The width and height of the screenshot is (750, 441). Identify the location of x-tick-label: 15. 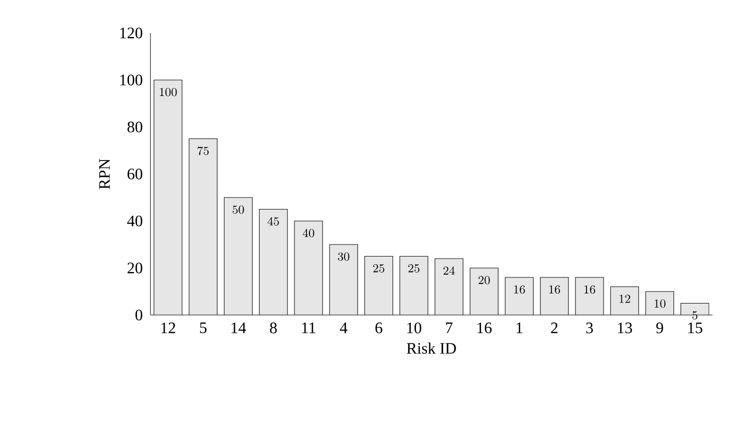
(695, 328).